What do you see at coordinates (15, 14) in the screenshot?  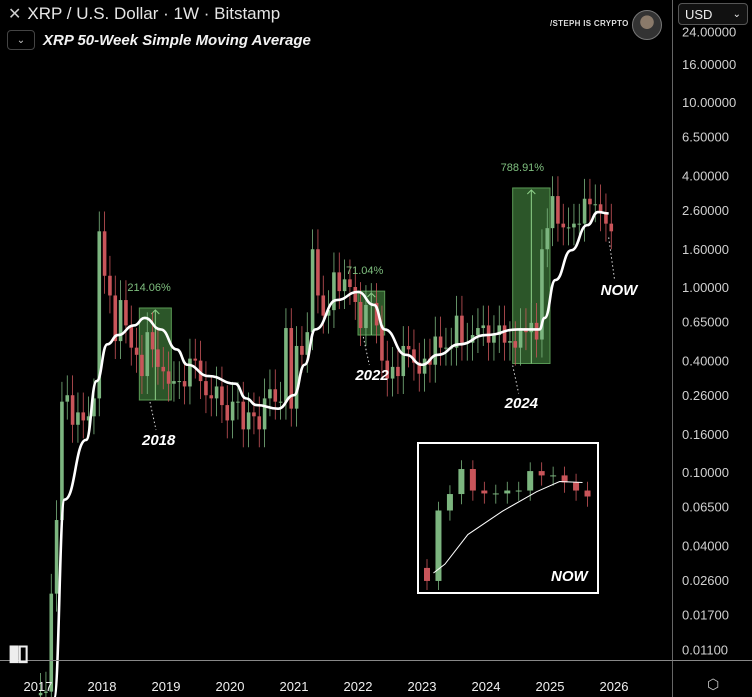 I see `close-icon: ✕` at bounding box center [15, 14].